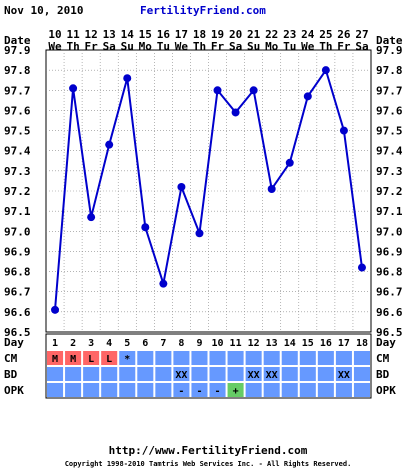 This screenshot has height=469, width=416. What do you see at coordinates (73, 359) in the screenshot?
I see `cm-cell-value: M` at bounding box center [73, 359].